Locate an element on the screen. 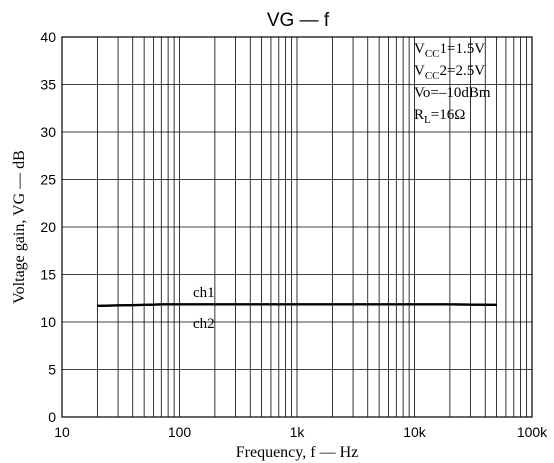  x-axis-label: Frequency, f — Hz is located at coordinates (297, 452).